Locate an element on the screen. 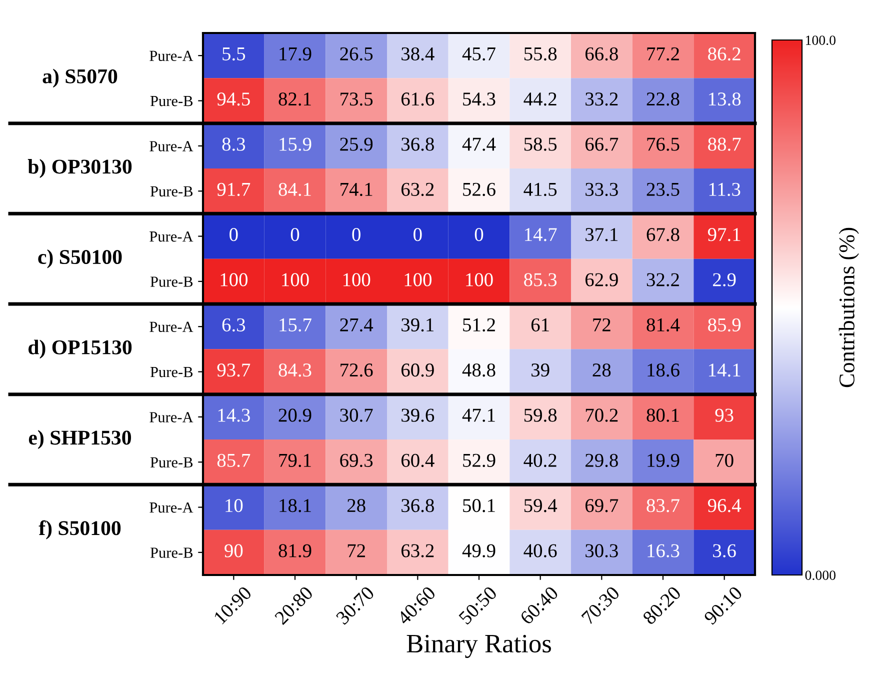  data-label: 3.6 is located at coordinates (724, 551).